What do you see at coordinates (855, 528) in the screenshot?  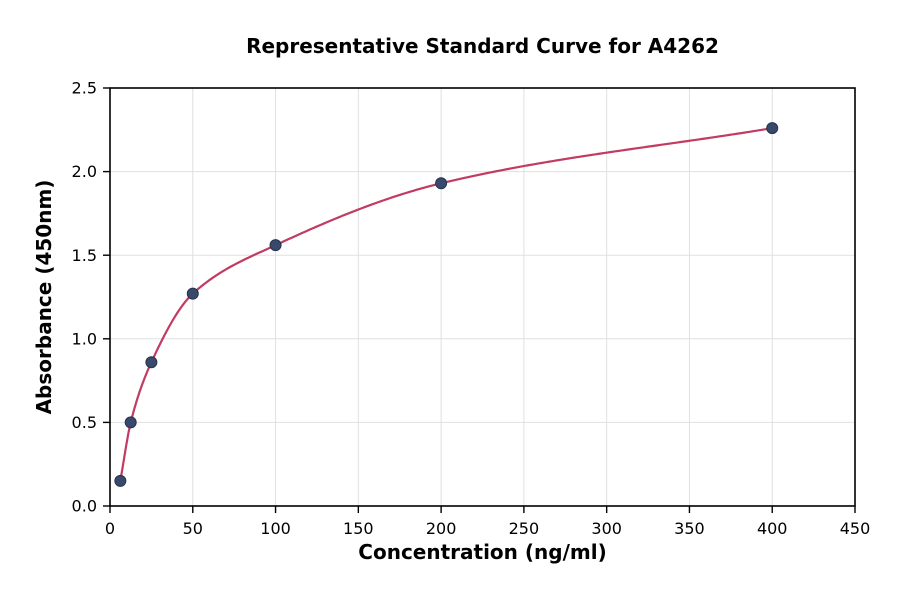 I see `x-tick-label: 450` at bounding box center [855, 528].